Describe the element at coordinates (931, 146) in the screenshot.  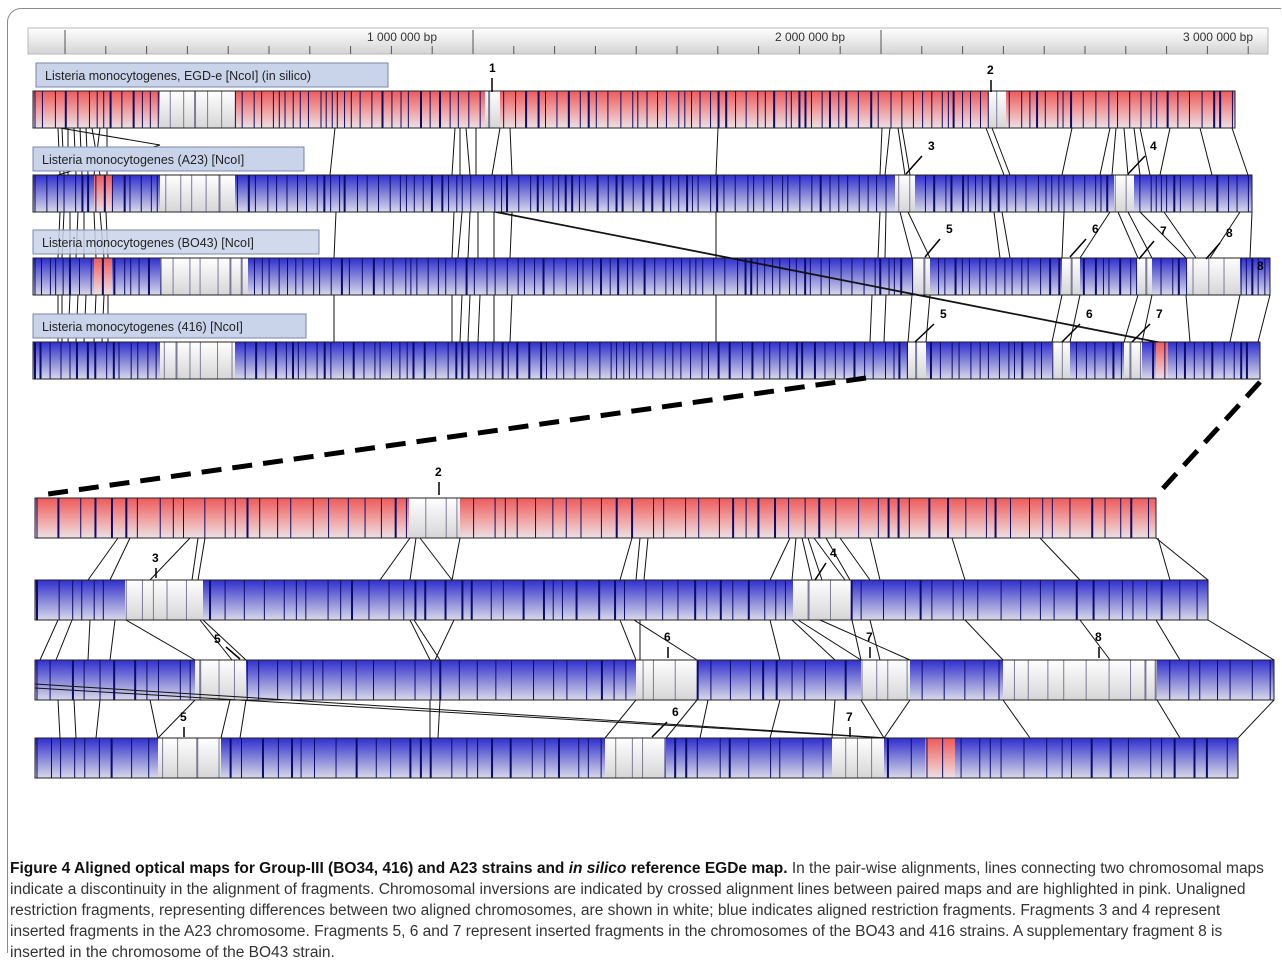
I see `fragment-number: 3` at that location.